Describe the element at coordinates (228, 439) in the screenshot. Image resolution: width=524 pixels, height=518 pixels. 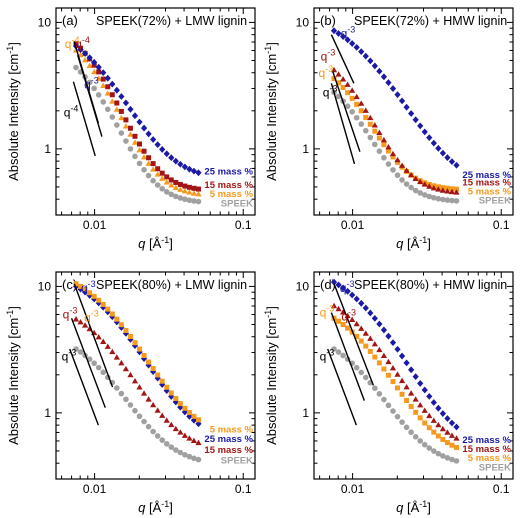
I see `legend-entry: 25 mass %` at that location.